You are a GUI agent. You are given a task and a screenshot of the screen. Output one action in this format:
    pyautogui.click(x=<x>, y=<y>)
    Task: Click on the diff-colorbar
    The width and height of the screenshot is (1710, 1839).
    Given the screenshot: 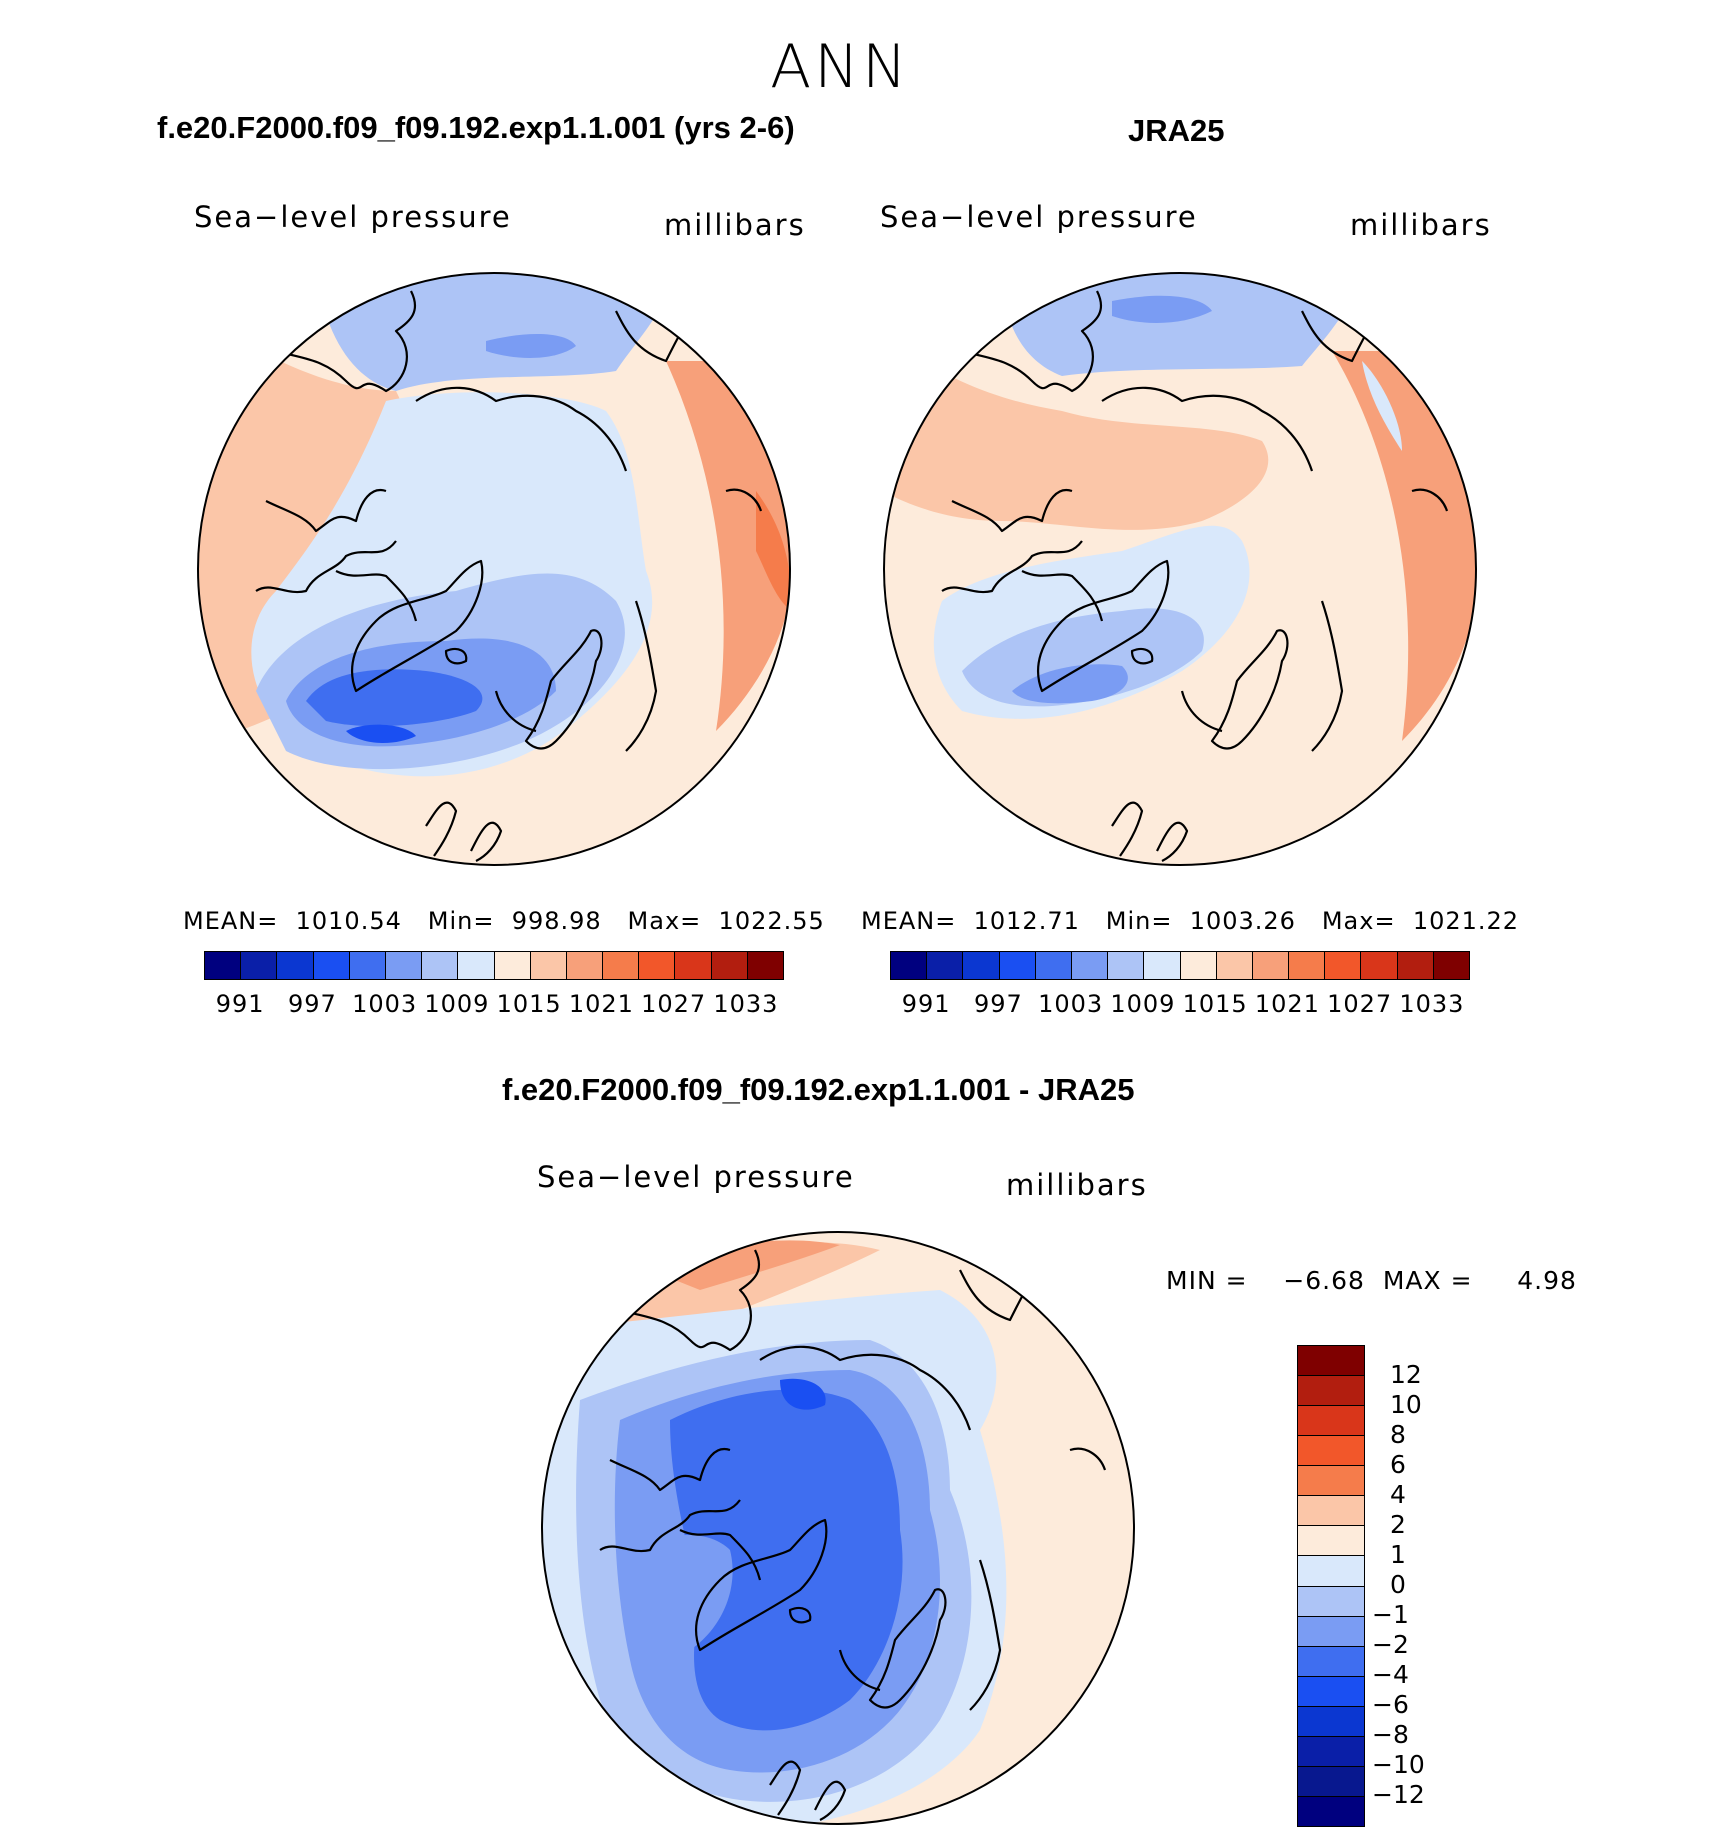 What is the action you would take?
    pyautogui.click(x=1331, y=1586)
    